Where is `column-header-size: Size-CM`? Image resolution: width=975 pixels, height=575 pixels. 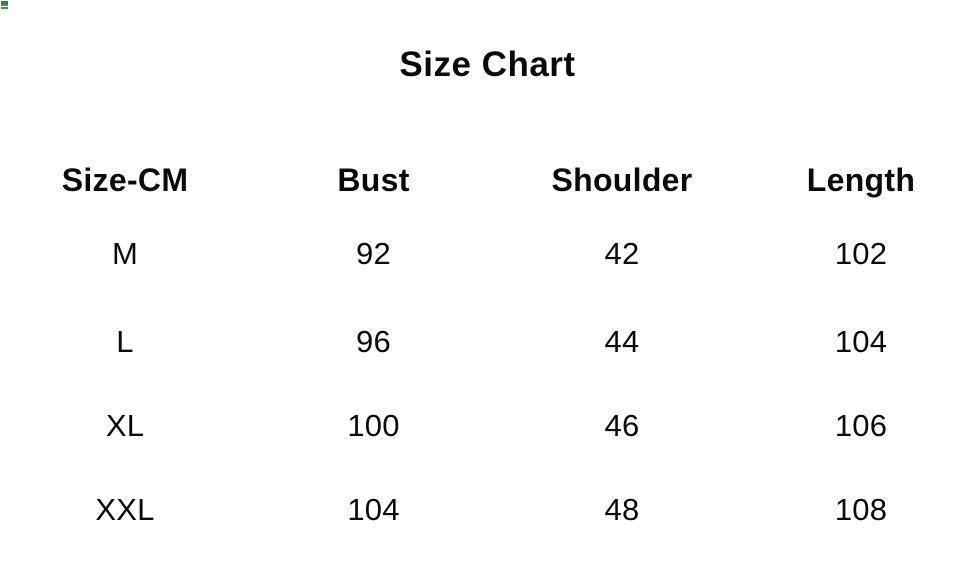 column-header-size: Size-CM is located at coordinates (125, 179).